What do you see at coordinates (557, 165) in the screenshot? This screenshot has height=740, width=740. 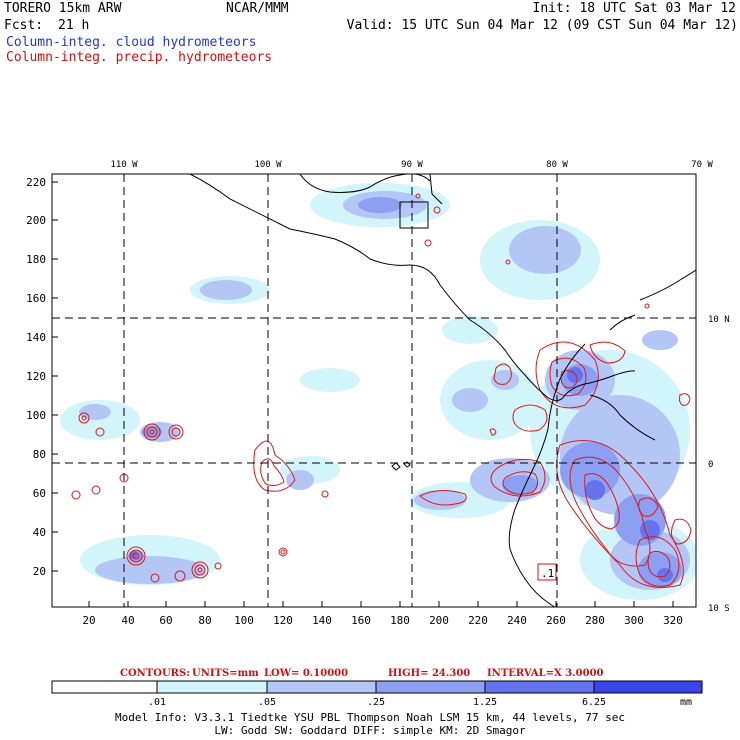 I see `lon-label-80w: 80 W` at bounding box center [557, 165].